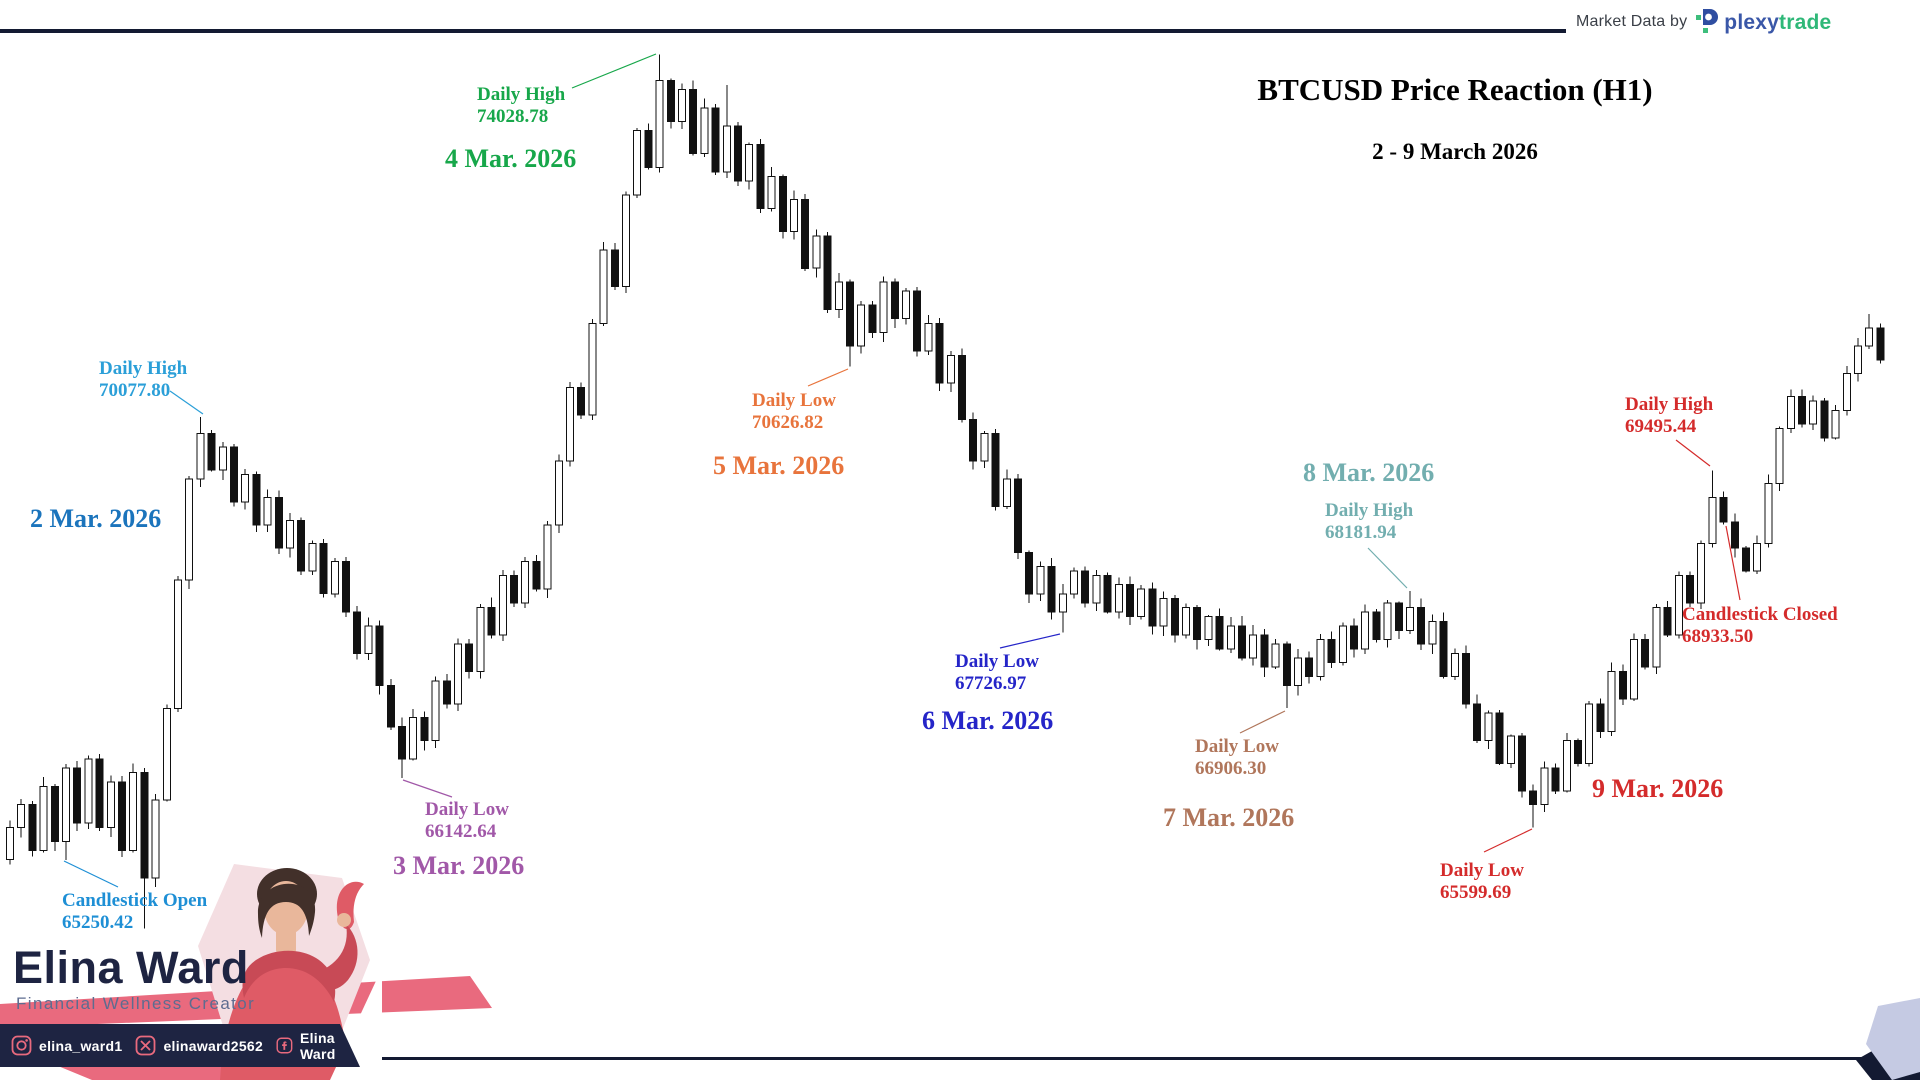 The height and width of the screenshot is (1080, 1920). Describe the element at coordinates (1707, 21) in the screenshot. I see `plexytrade-logo-icon` at that location.